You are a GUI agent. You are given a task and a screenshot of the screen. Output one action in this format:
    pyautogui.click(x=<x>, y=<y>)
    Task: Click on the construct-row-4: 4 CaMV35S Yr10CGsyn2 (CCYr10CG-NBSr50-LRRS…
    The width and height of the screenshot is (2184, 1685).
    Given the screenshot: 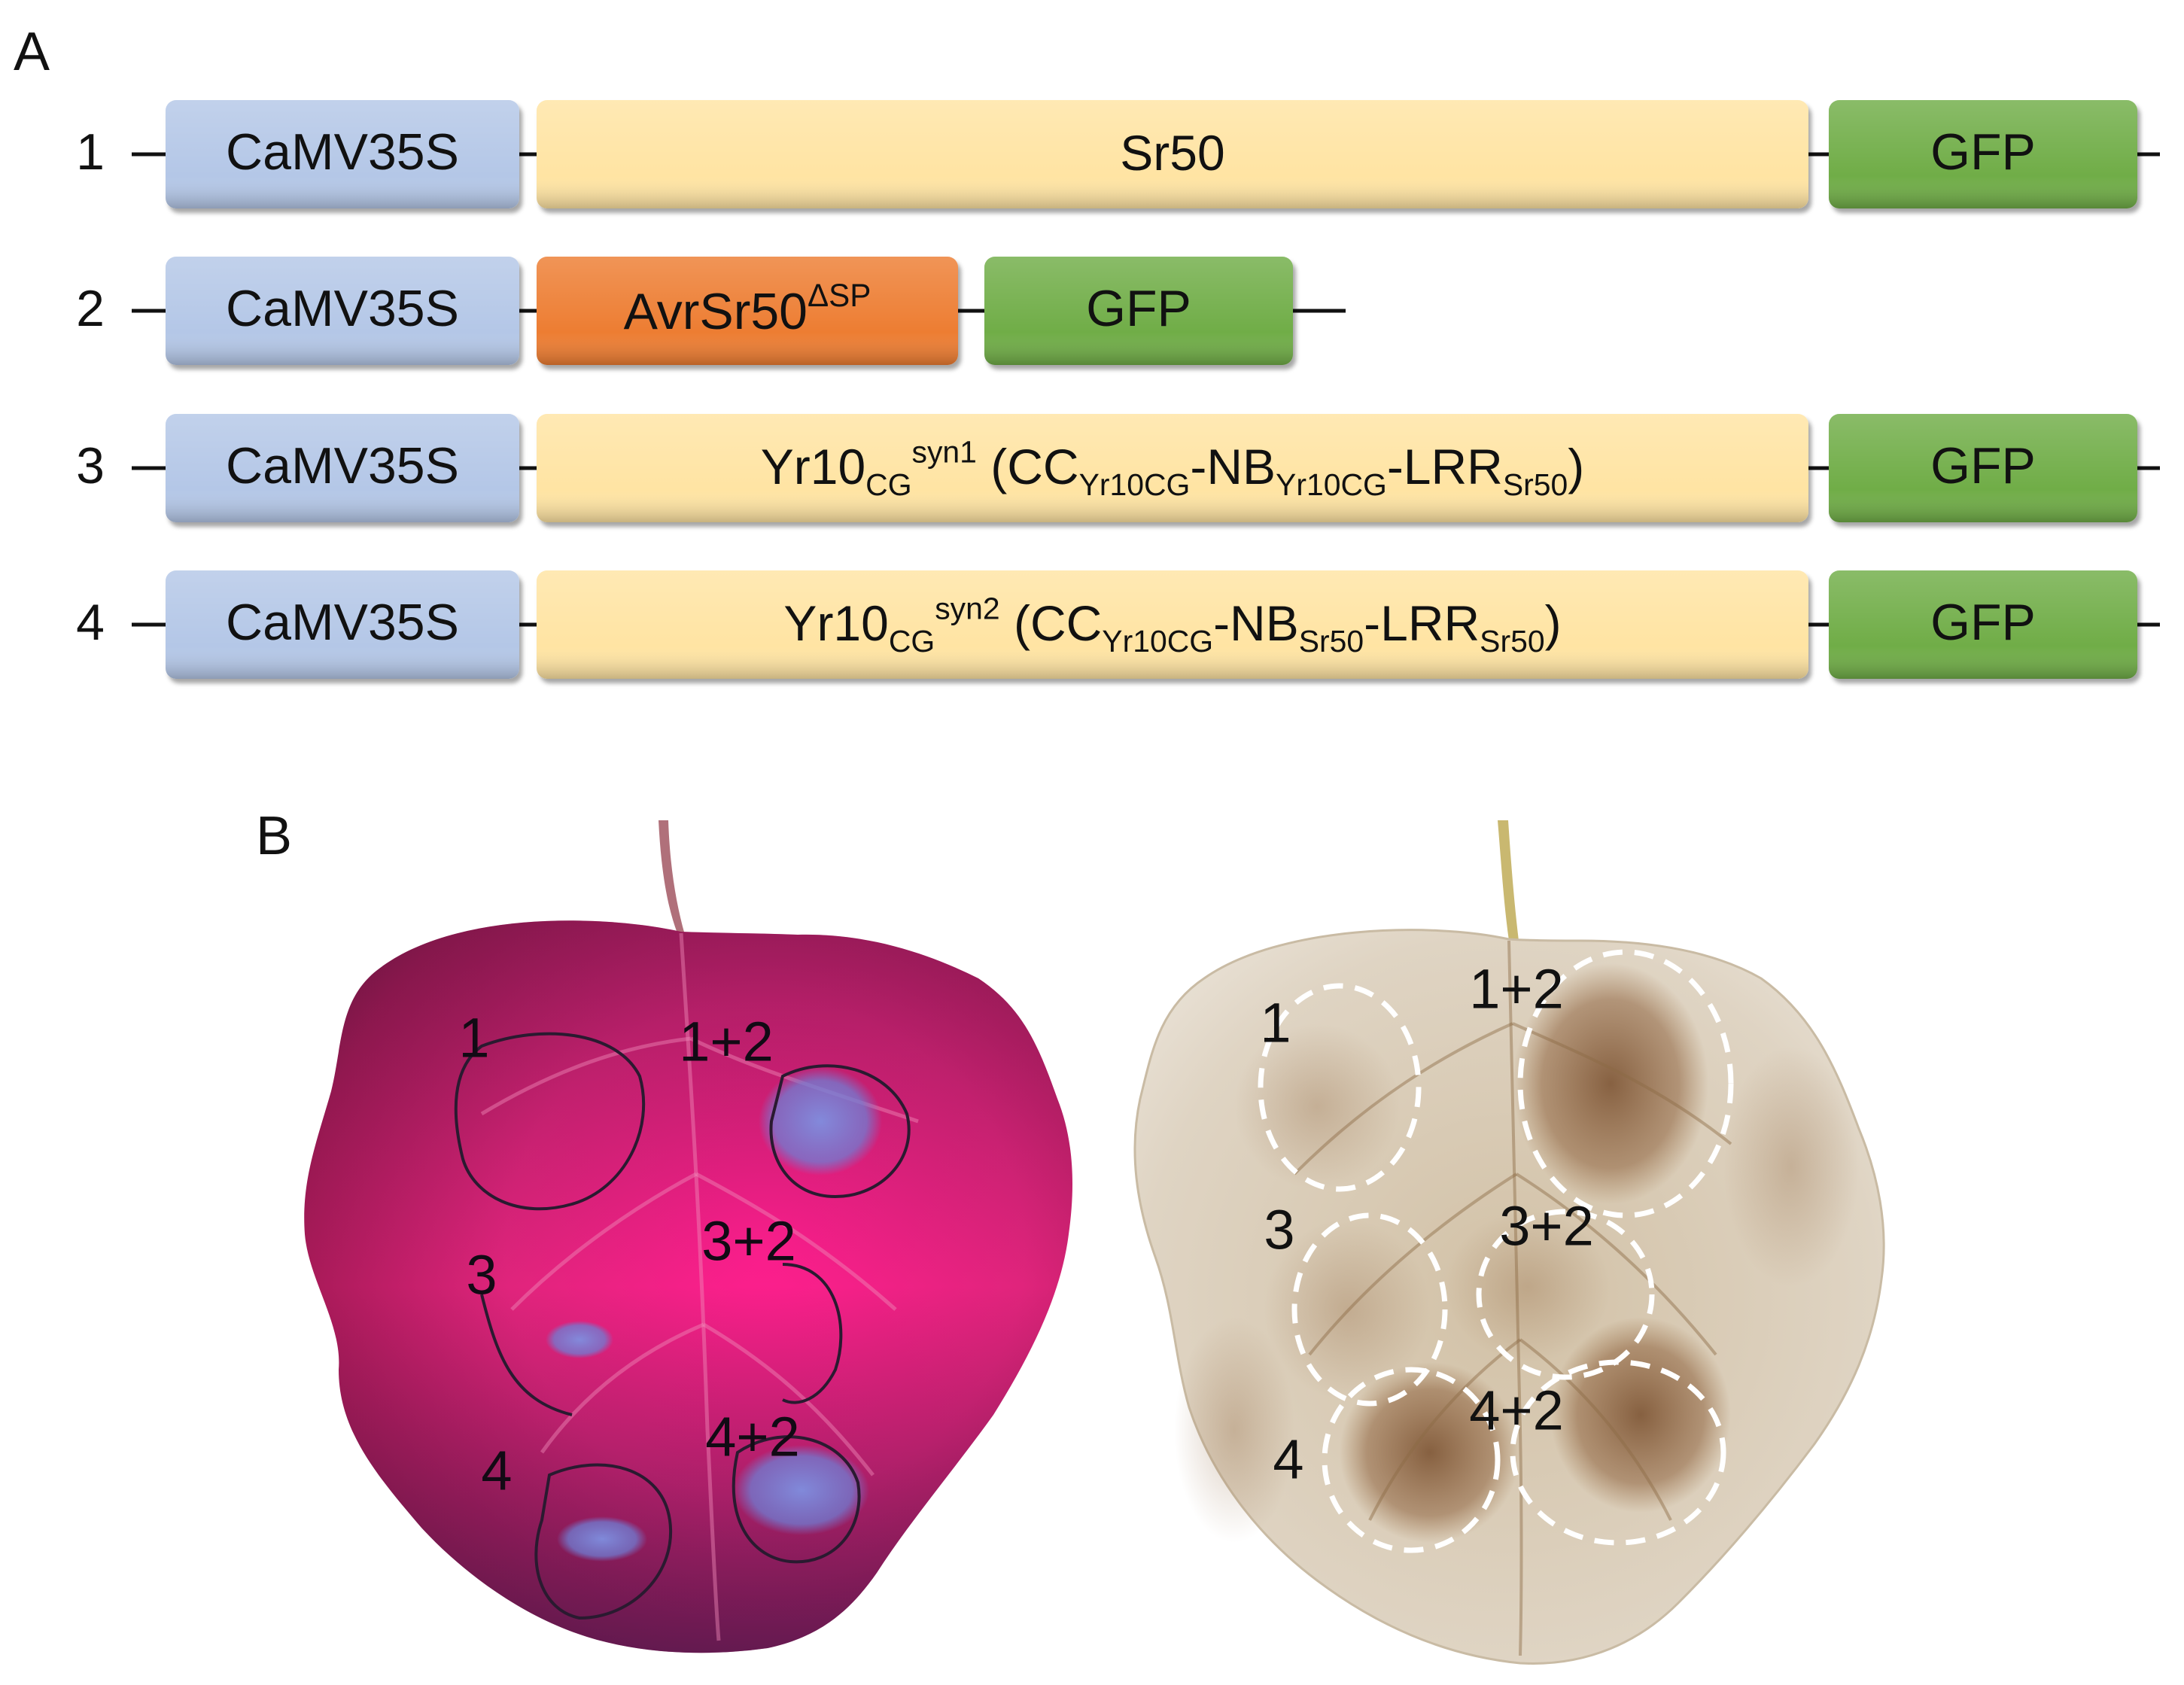 What is the action you would take?
    pyautogui.click(x=1118, y=624)
    